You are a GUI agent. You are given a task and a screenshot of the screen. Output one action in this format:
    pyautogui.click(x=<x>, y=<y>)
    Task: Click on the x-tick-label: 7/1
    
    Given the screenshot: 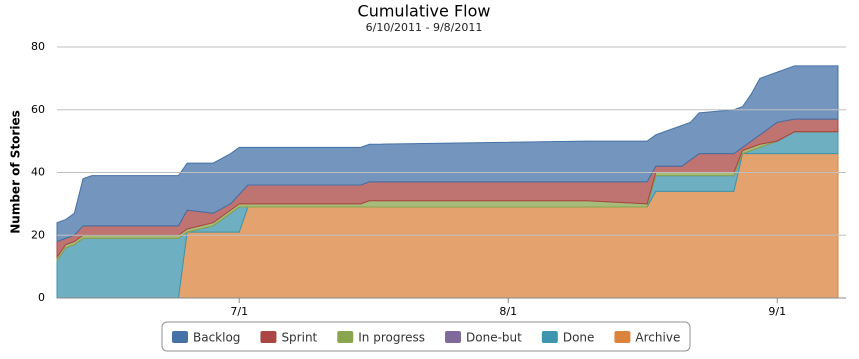 What is the action you would take?
    pyautogui.click(x=239, y=311)
    